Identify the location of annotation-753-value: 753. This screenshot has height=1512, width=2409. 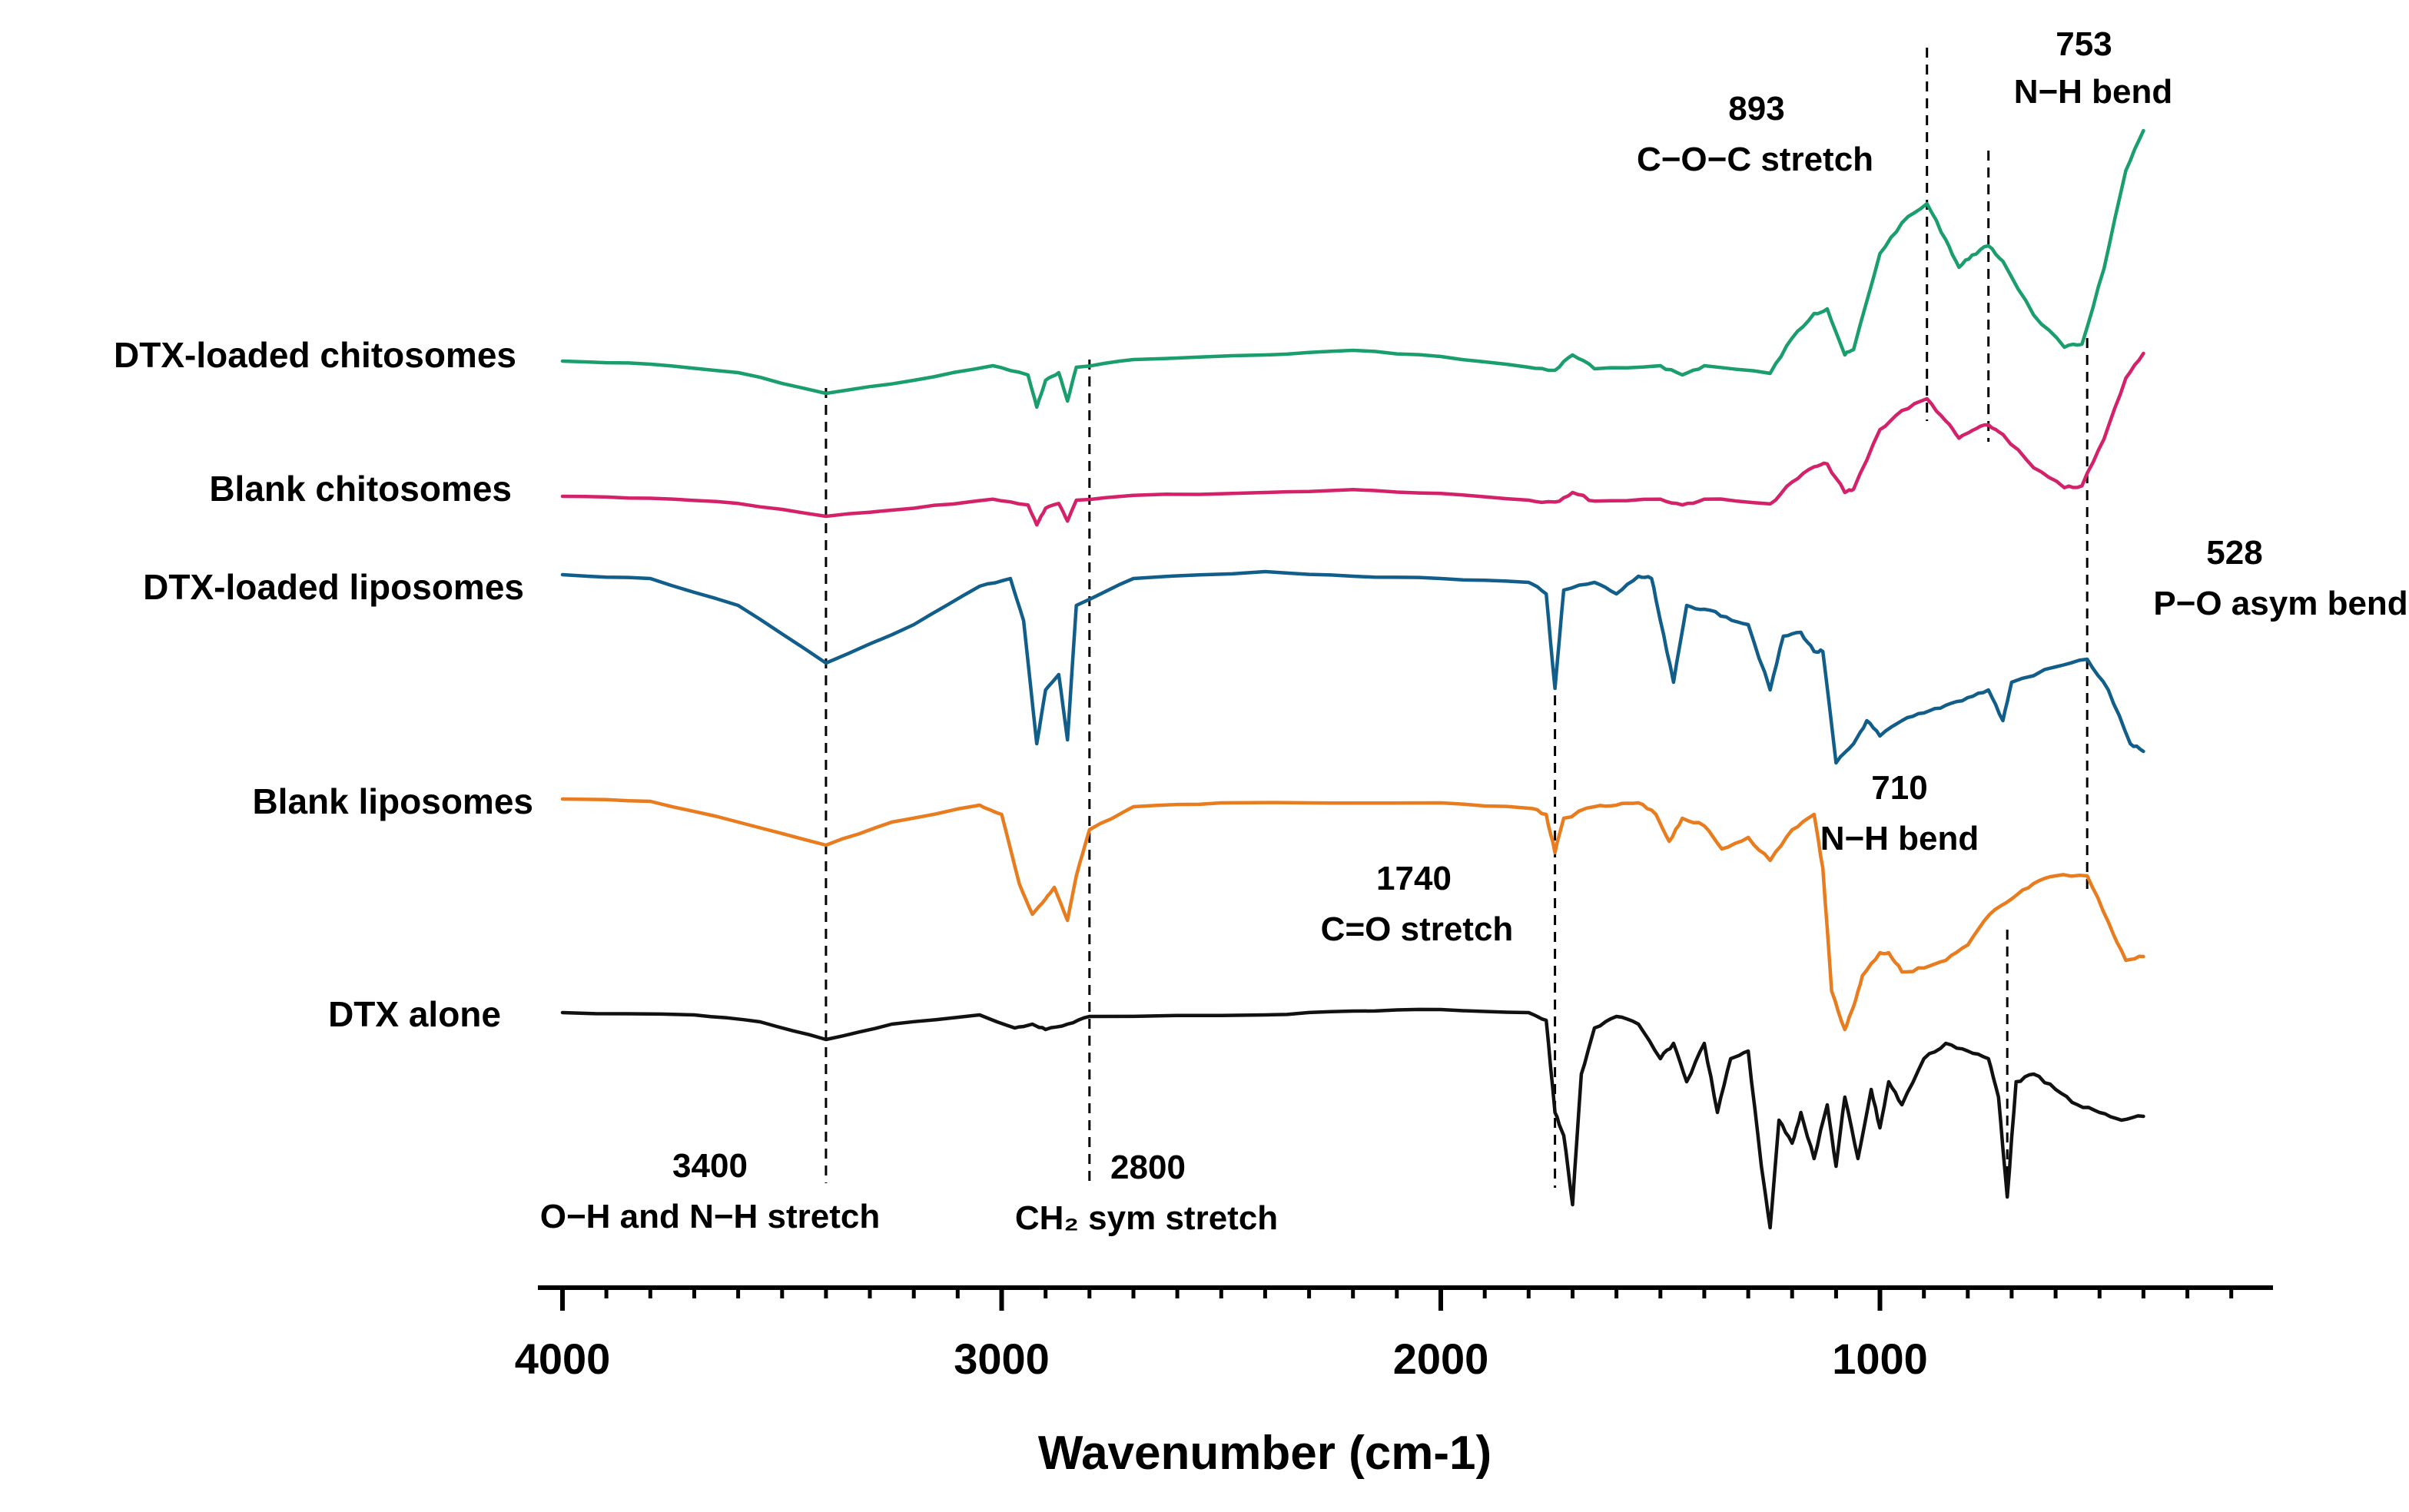
(2084, 44).